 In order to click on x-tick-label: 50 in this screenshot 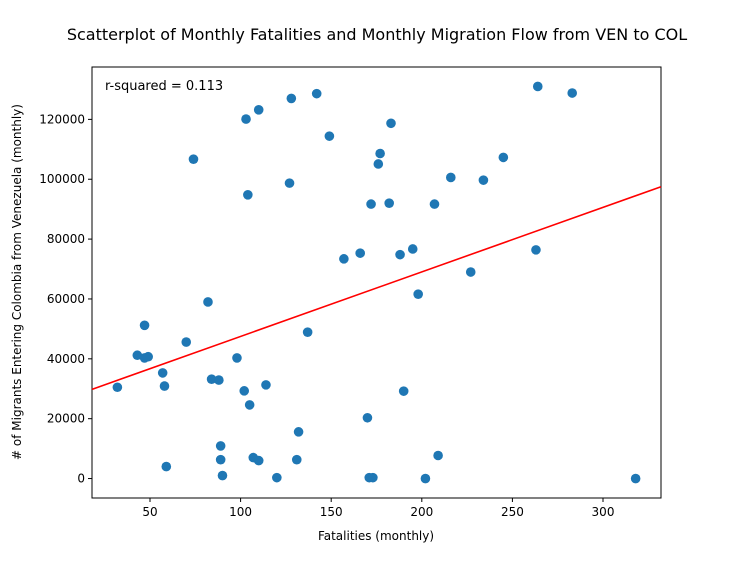, I will do `click(149, 512)`.